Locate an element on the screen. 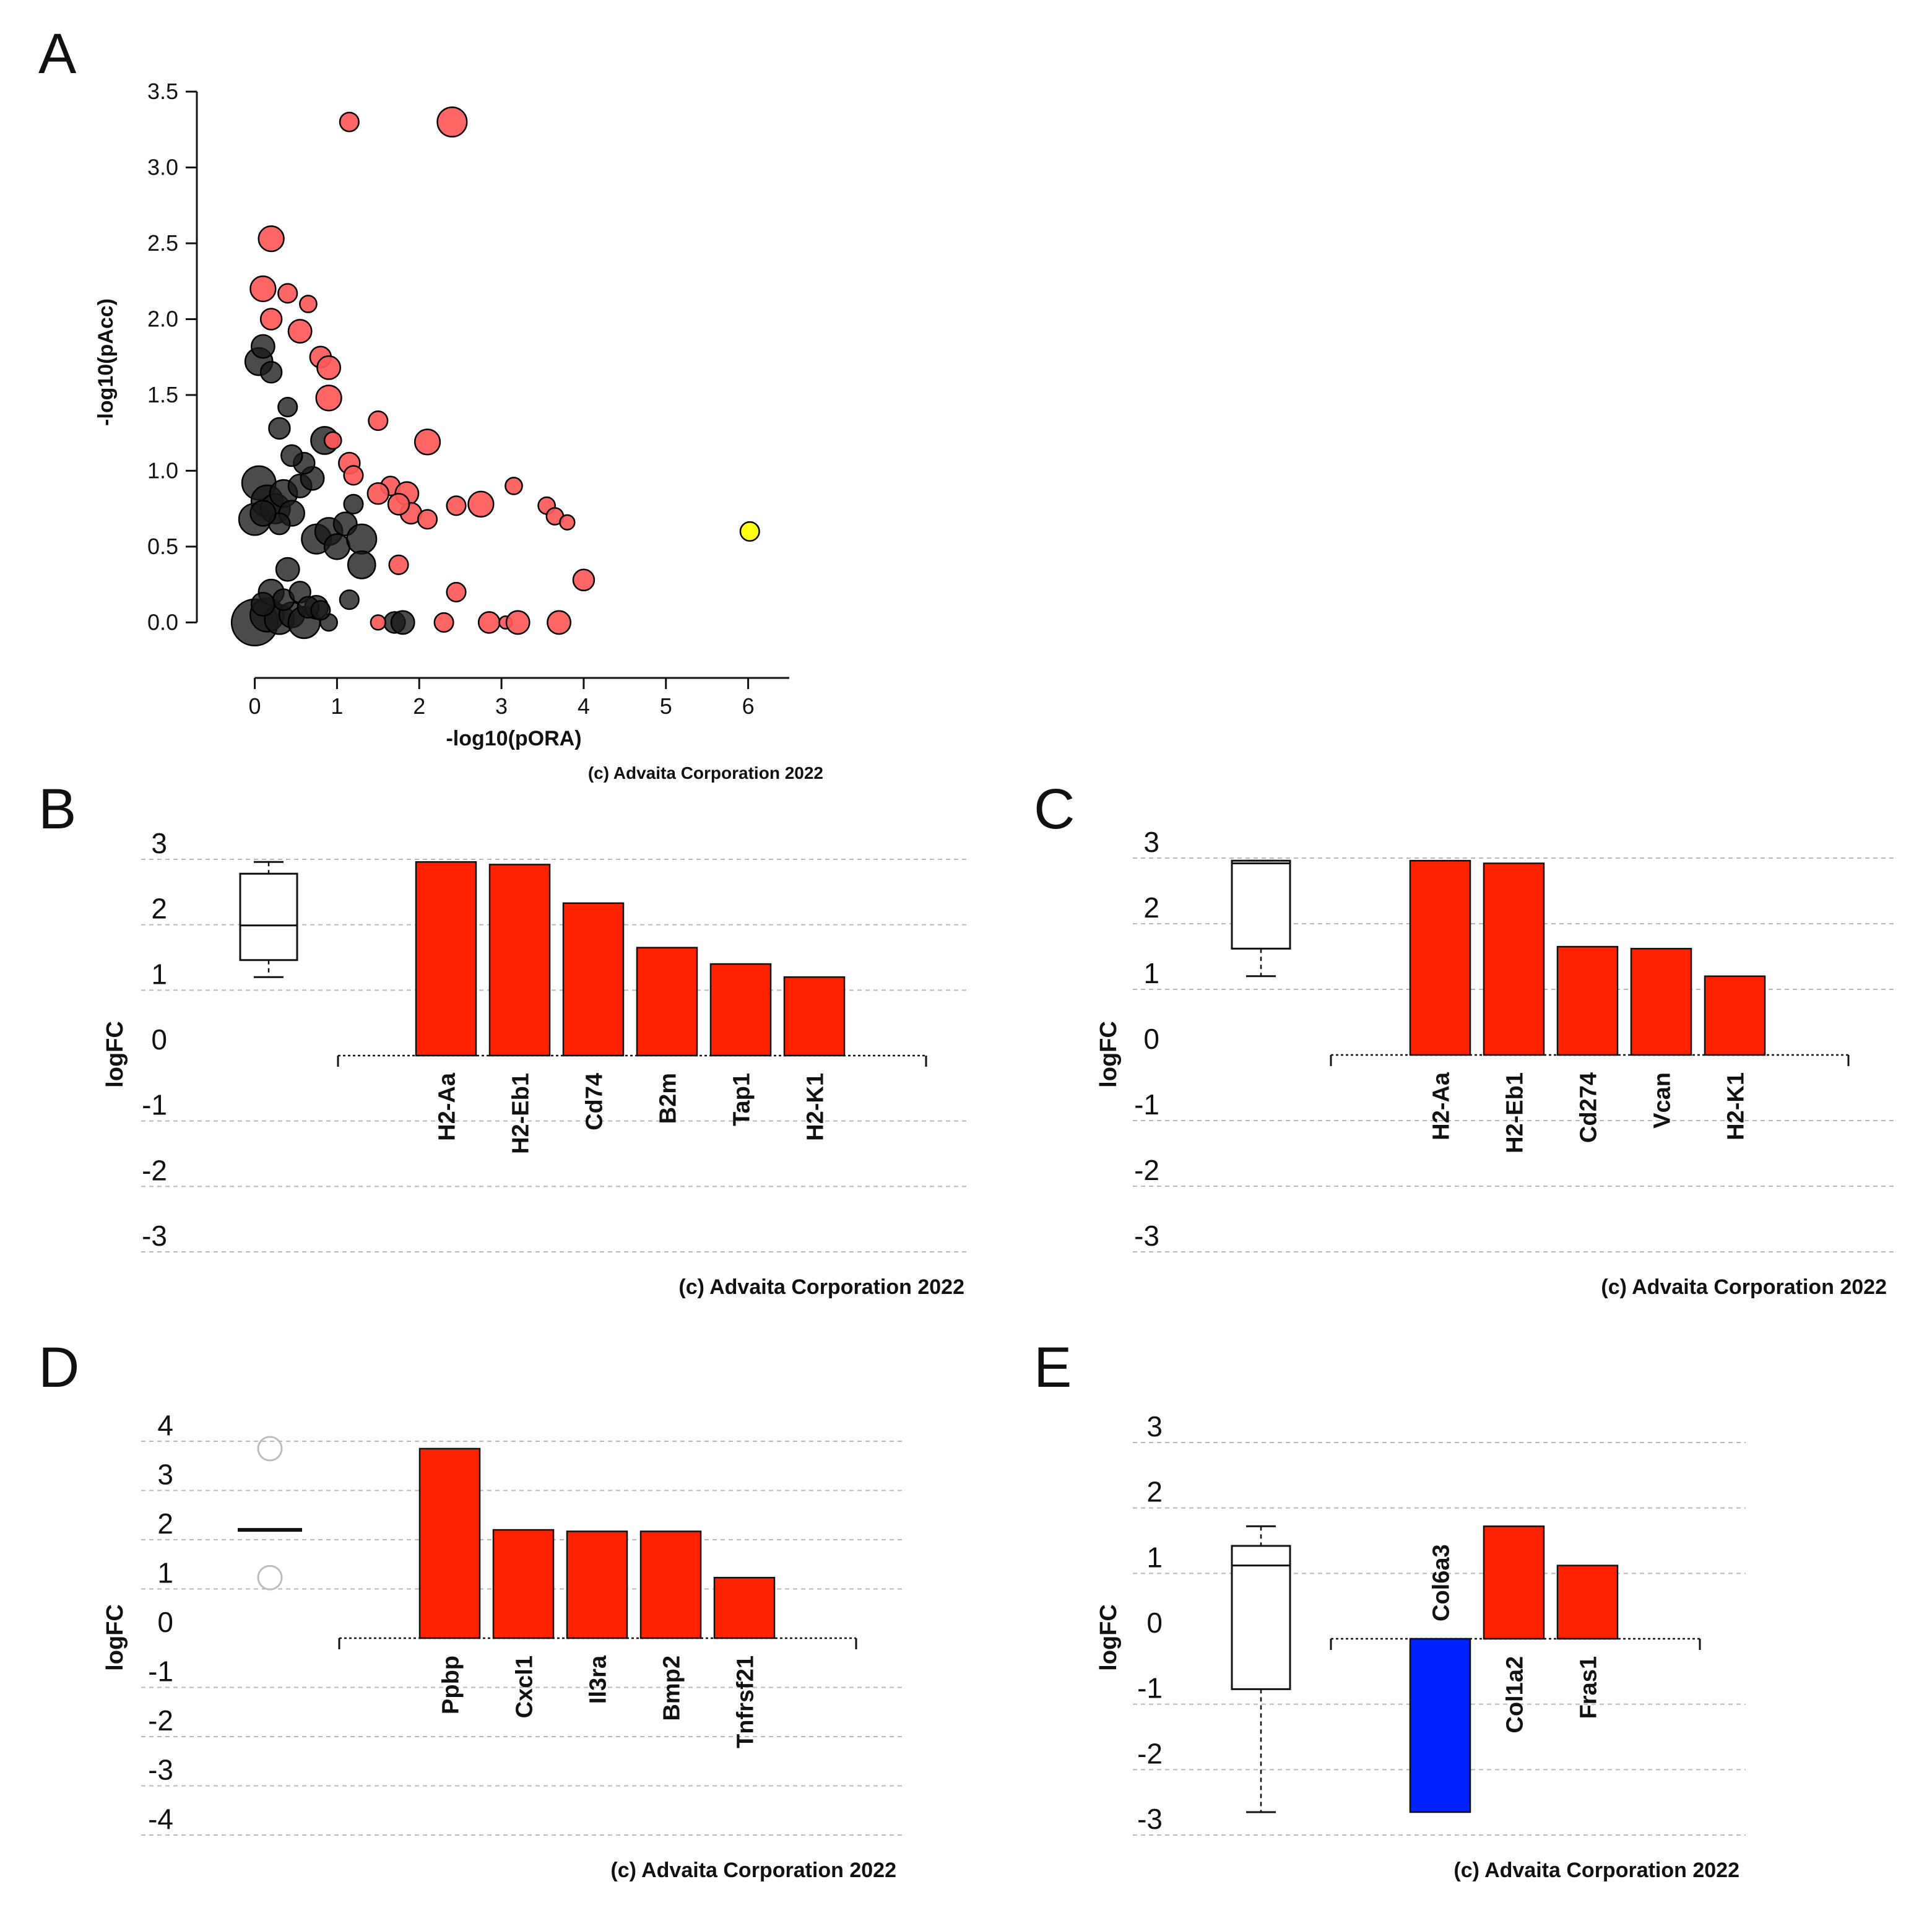 This screenshot has height=1905, width=1932. bar-tap1 is located at coordinates (740, 1010).